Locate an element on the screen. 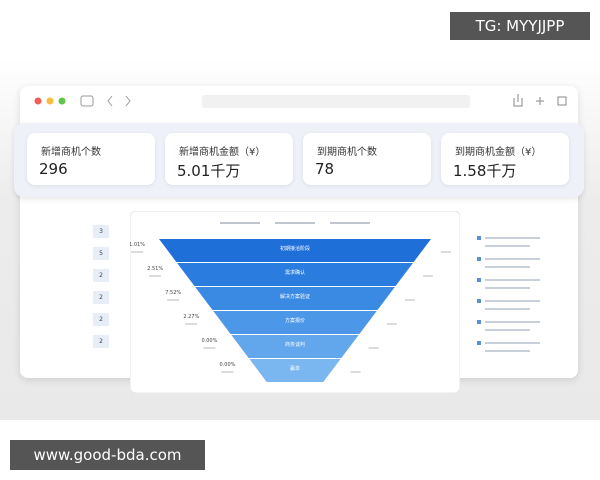 This screenshot has width=600, height=480. stage-label: 赢单 is located at coordinates (295, 368).